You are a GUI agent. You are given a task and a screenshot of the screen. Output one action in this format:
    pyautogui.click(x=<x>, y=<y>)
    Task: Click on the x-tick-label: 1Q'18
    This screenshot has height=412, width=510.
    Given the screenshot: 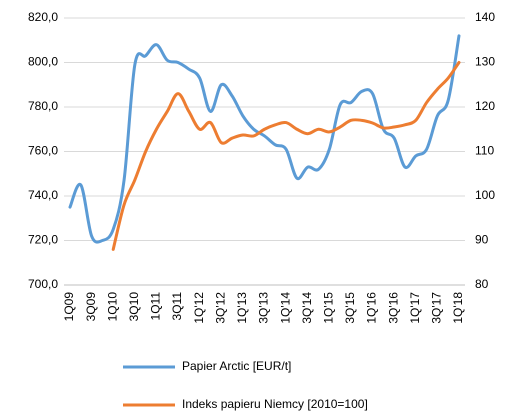 What is the action you would take?
    pyautogui.click(x=458, y=308)
    